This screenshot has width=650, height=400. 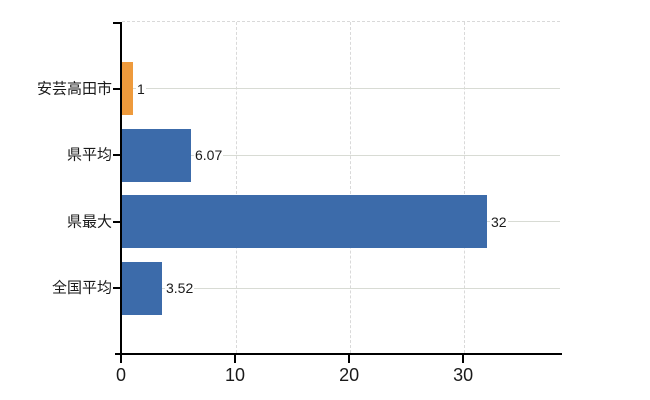 I want to click on category-label: 全国平均, so click(x=81, y=288).